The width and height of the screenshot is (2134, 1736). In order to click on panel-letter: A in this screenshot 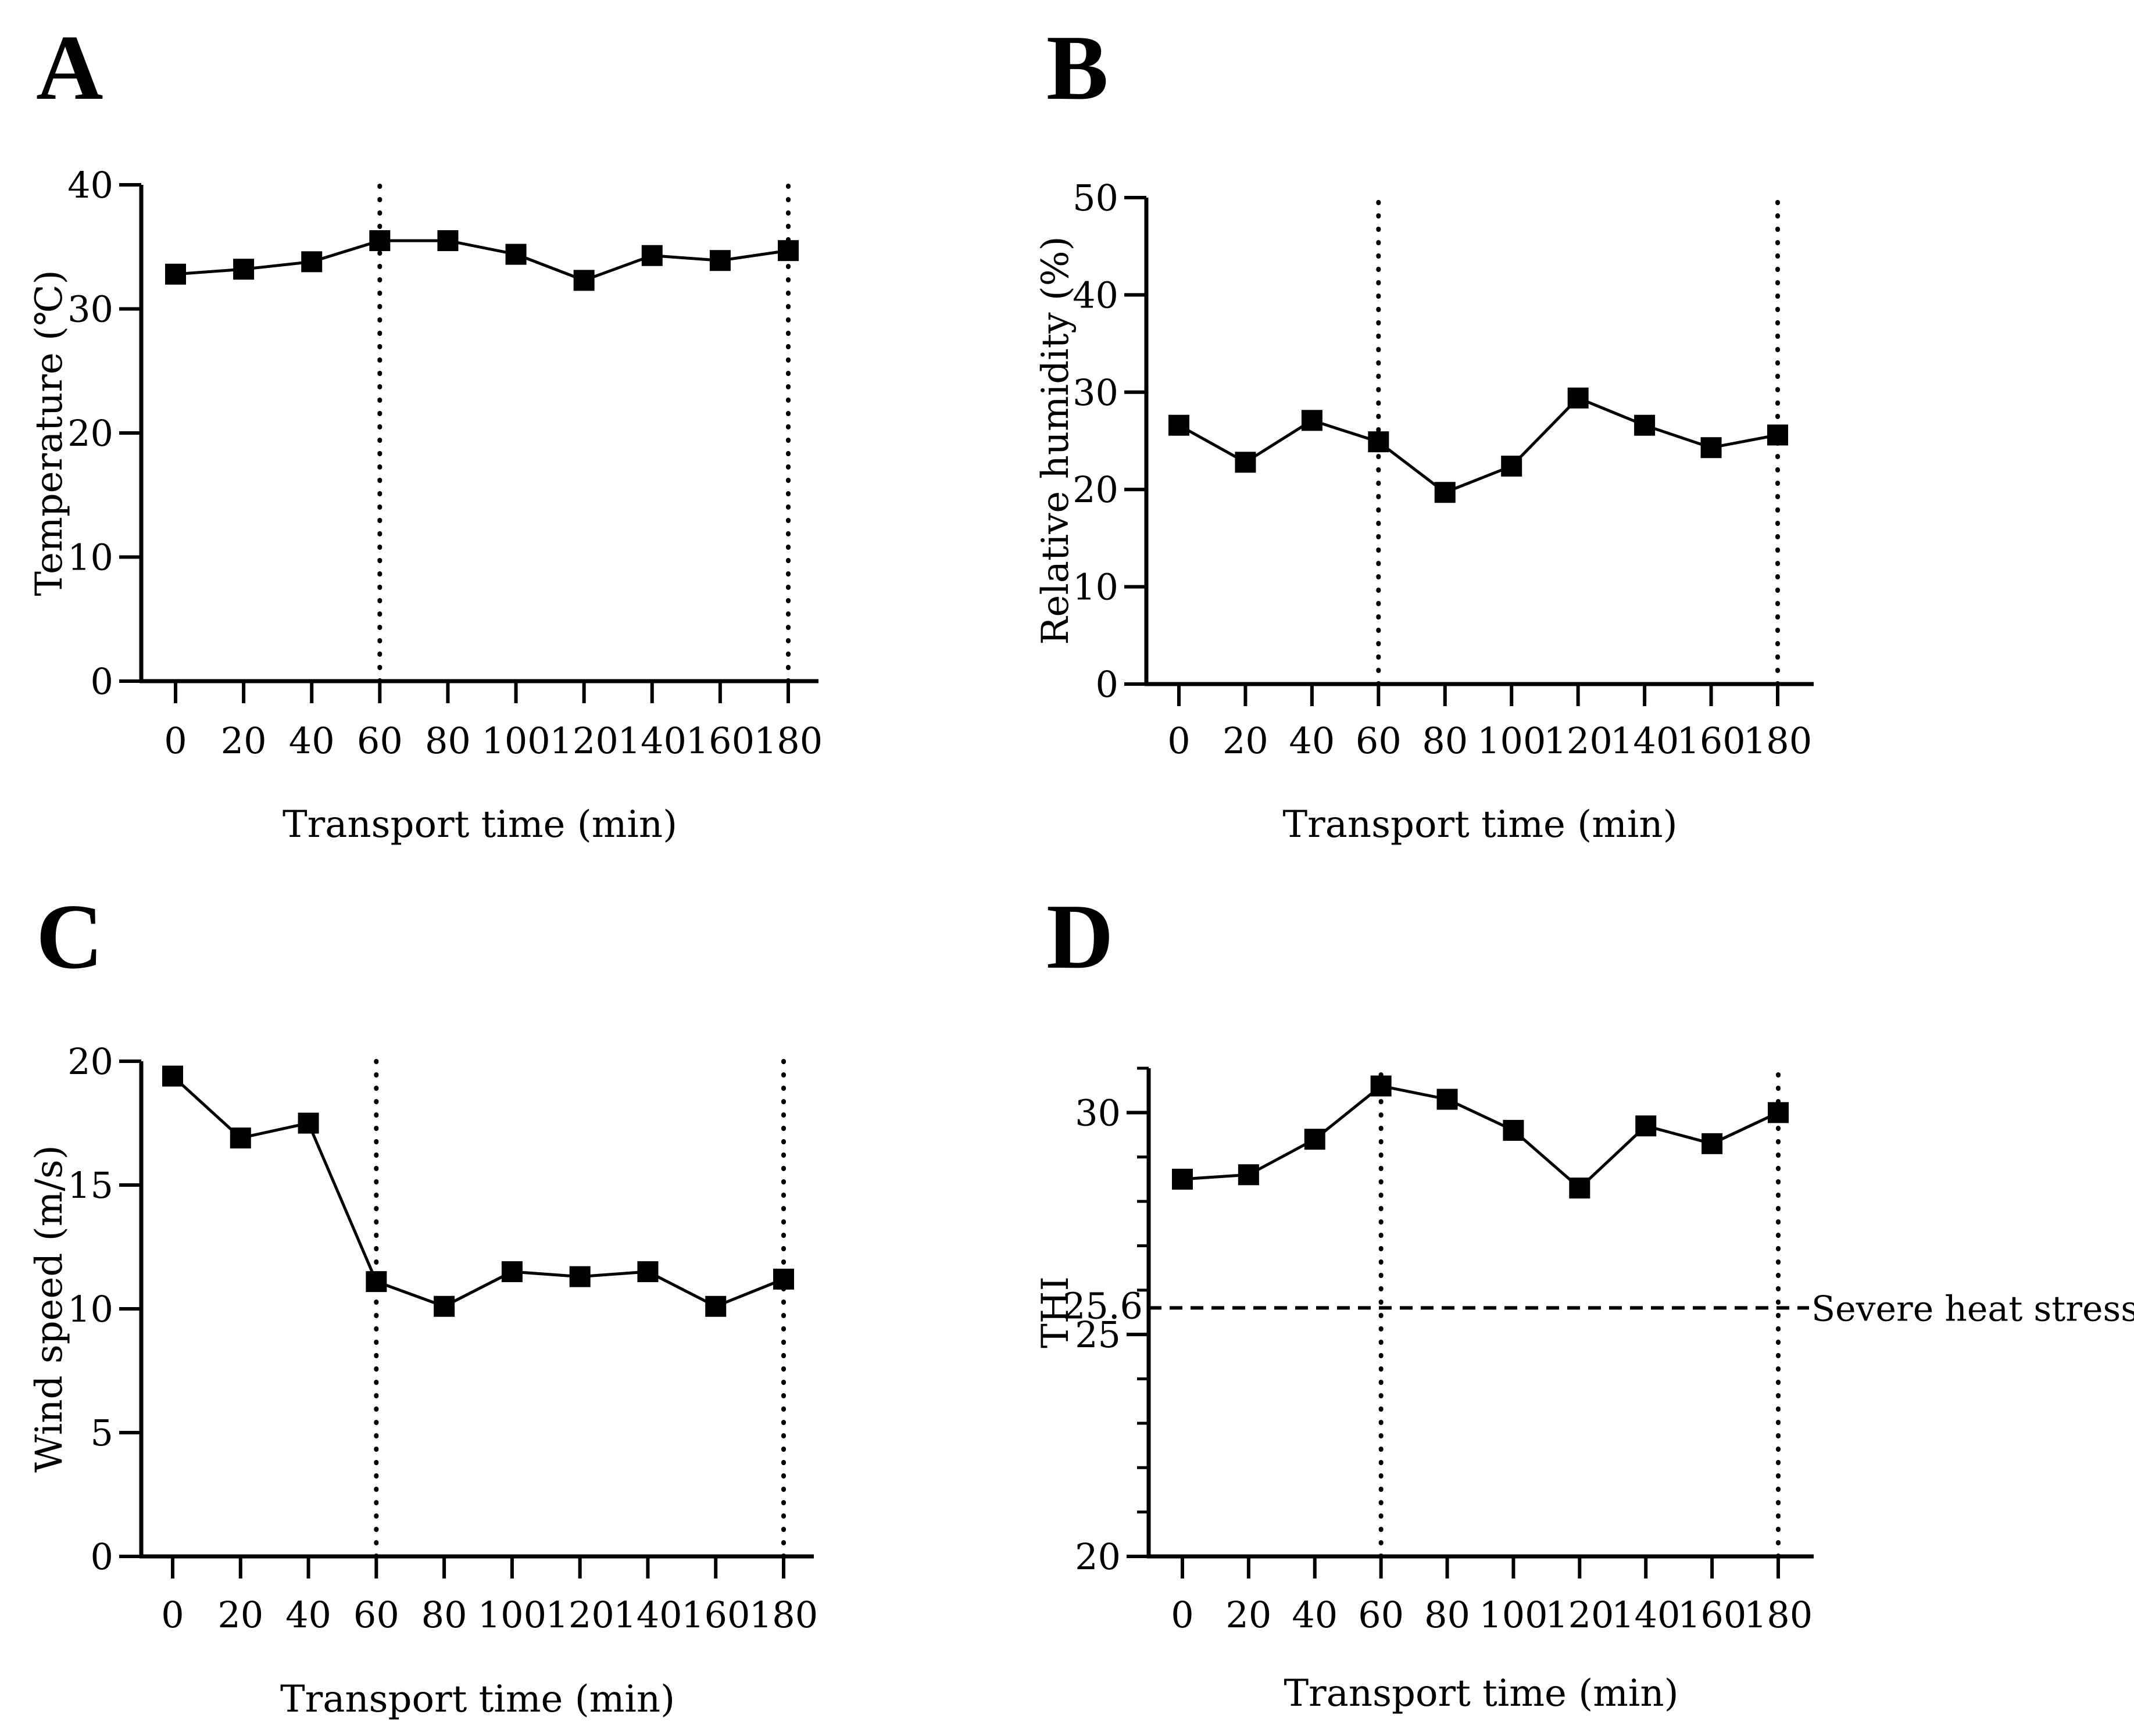, I will do `click(69, 67)`.